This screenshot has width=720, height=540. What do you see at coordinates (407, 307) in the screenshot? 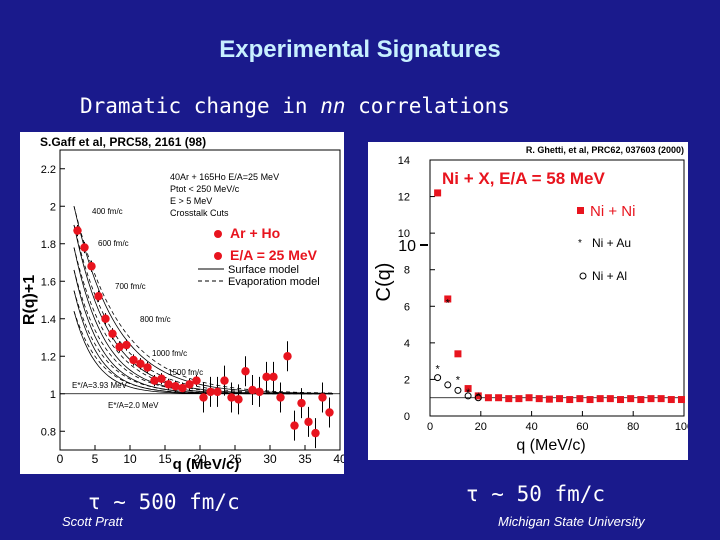
I see `right-ytick-label: 6` at bounding box center [407, 307].